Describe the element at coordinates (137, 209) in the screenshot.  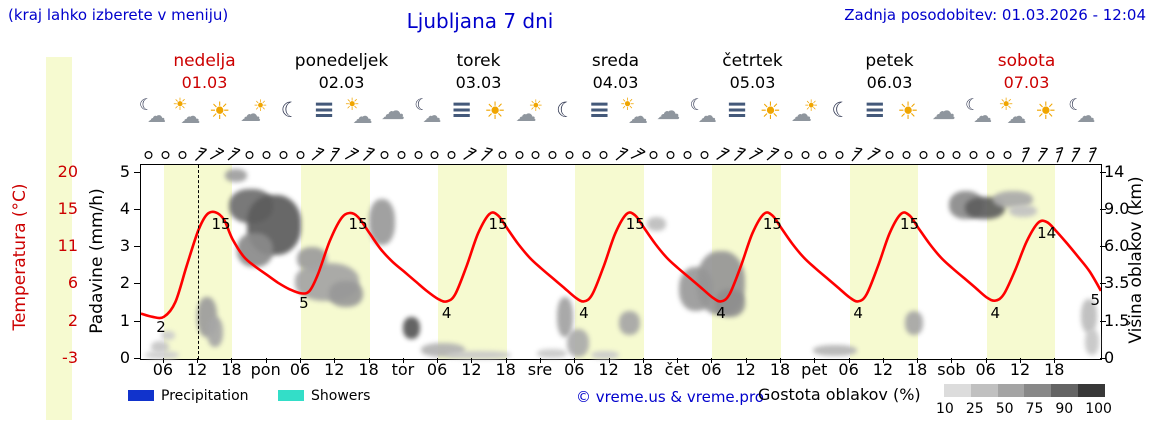
I see `left-tick-mark` at that location.